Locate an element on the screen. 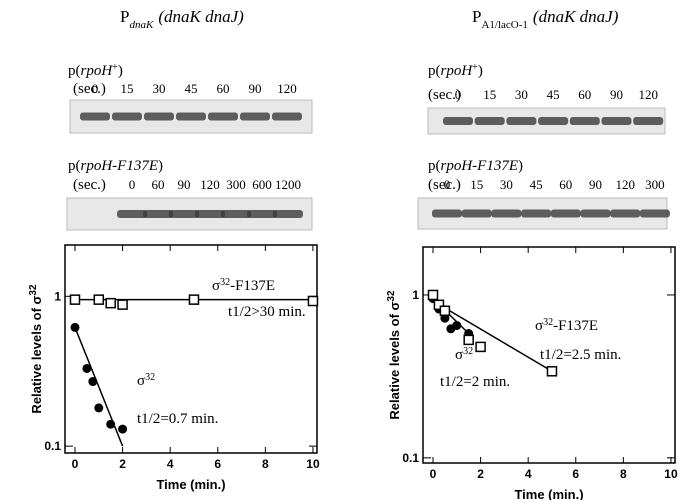 This screenshot has height=500, width=687. text-part: + is located at coordinates (115, 67).